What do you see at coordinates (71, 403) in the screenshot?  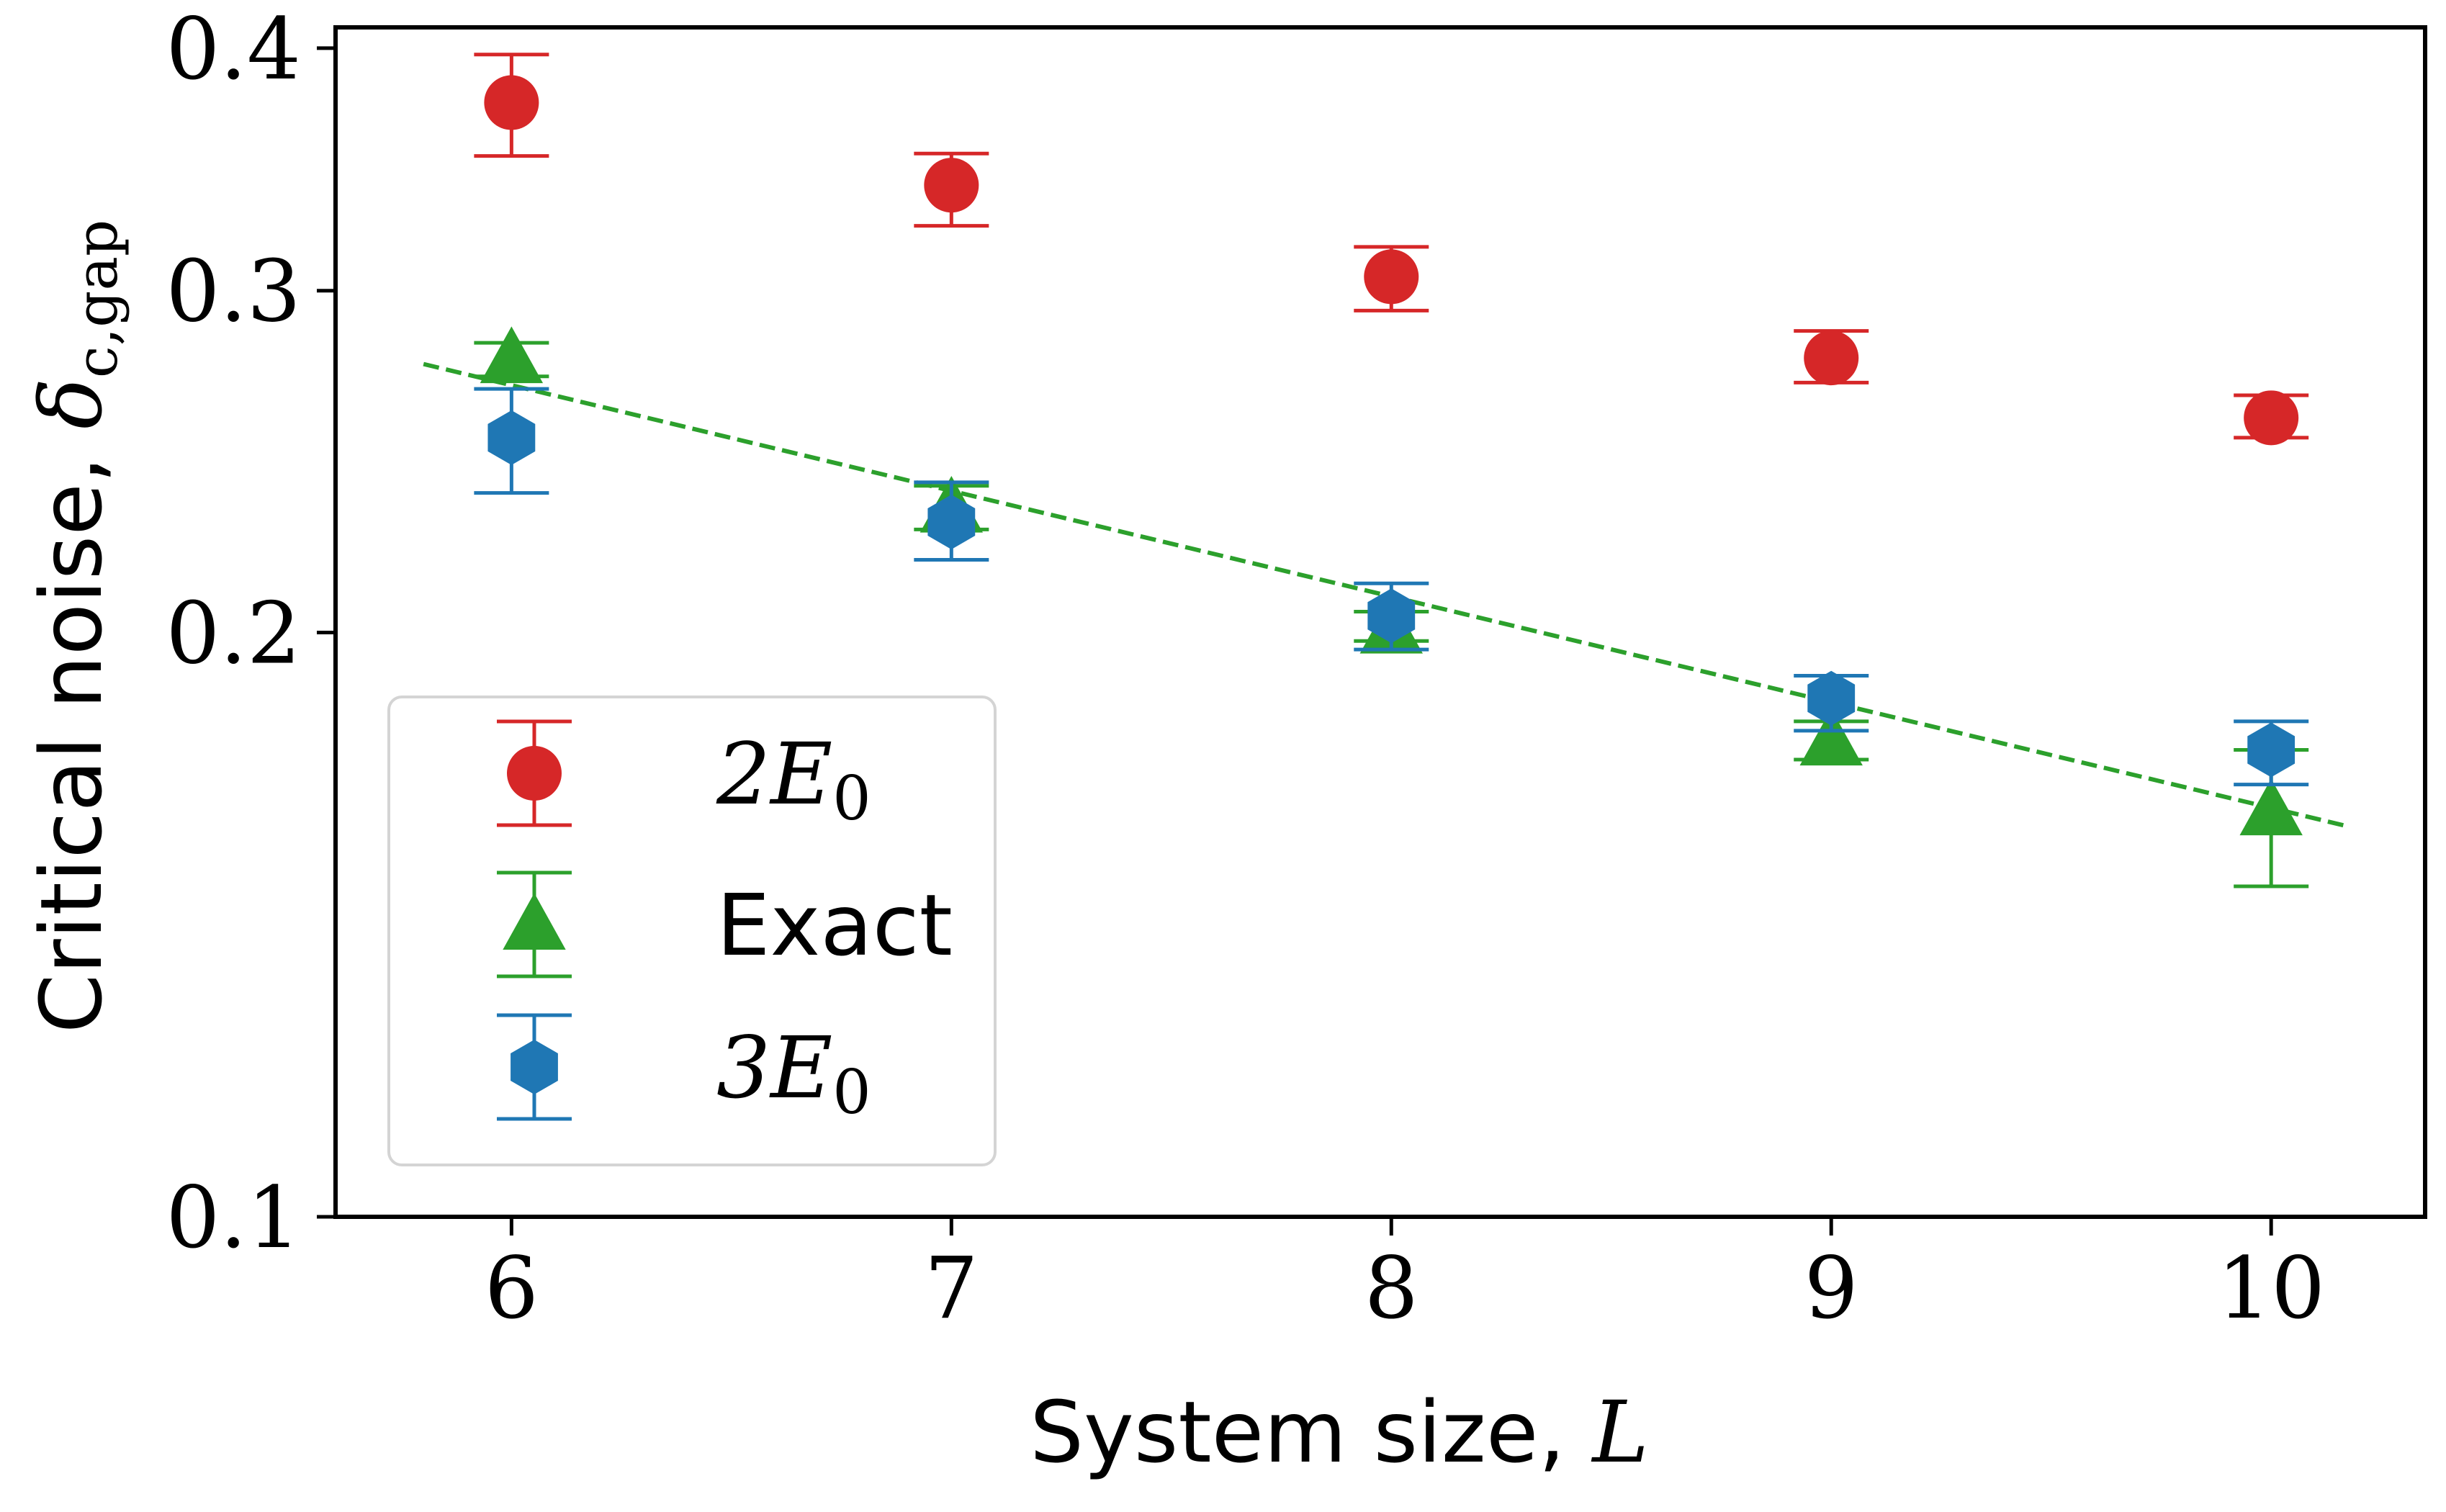 I see `y-axis-label-var: δ` at bounding box center [71, 403].